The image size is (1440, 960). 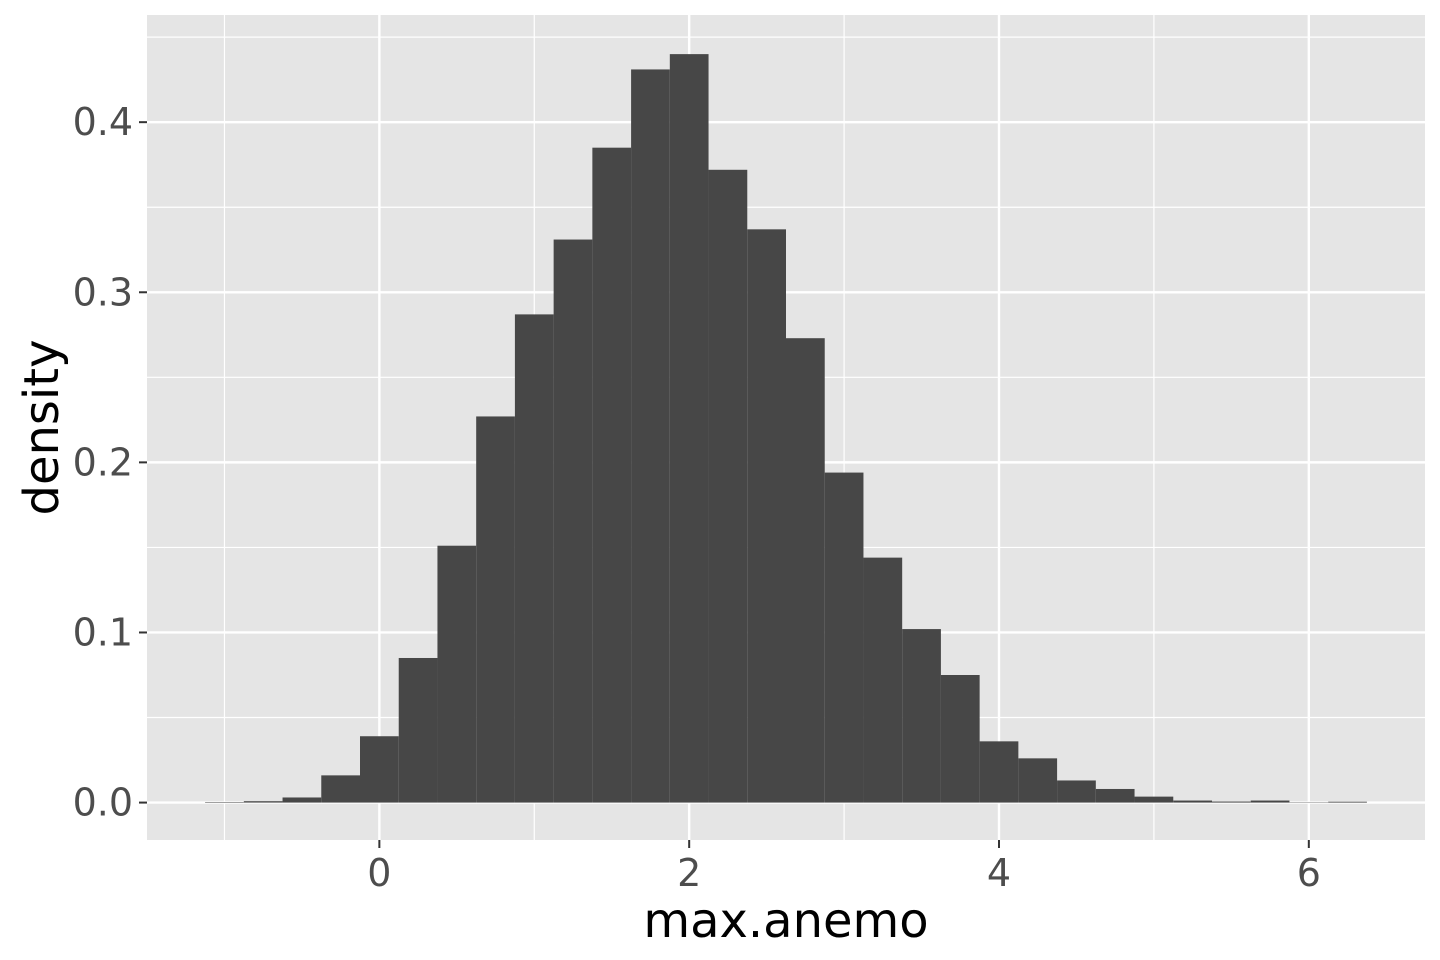 I want to click on y-axis: 0.0 0.1 0.2 0.3 0.4, so click(x=110, y=462).